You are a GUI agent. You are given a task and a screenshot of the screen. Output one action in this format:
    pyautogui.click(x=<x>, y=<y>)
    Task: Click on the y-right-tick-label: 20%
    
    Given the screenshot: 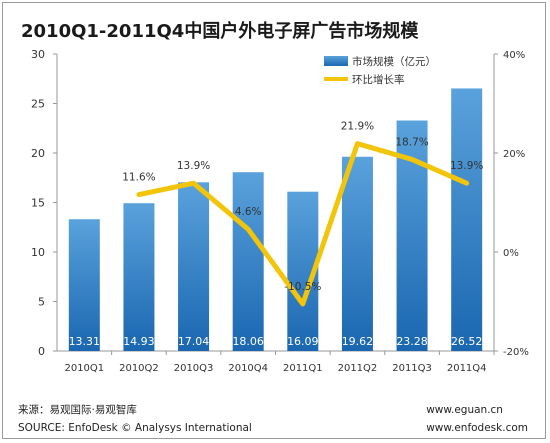 What is the action you would take?
    pyautogui.click(x=514, y=154)
    